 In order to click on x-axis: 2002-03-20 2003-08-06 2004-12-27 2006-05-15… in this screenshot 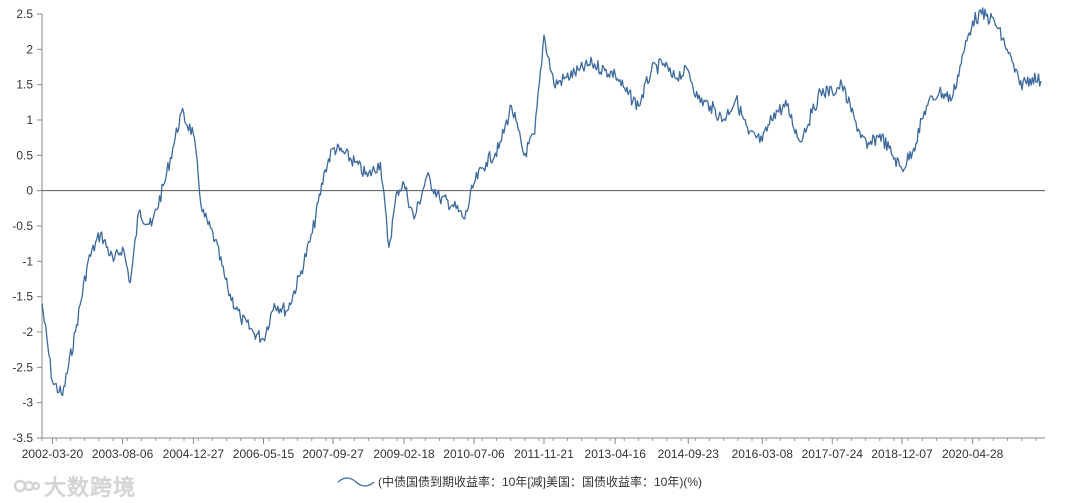, I will do `click(533, 449)`.